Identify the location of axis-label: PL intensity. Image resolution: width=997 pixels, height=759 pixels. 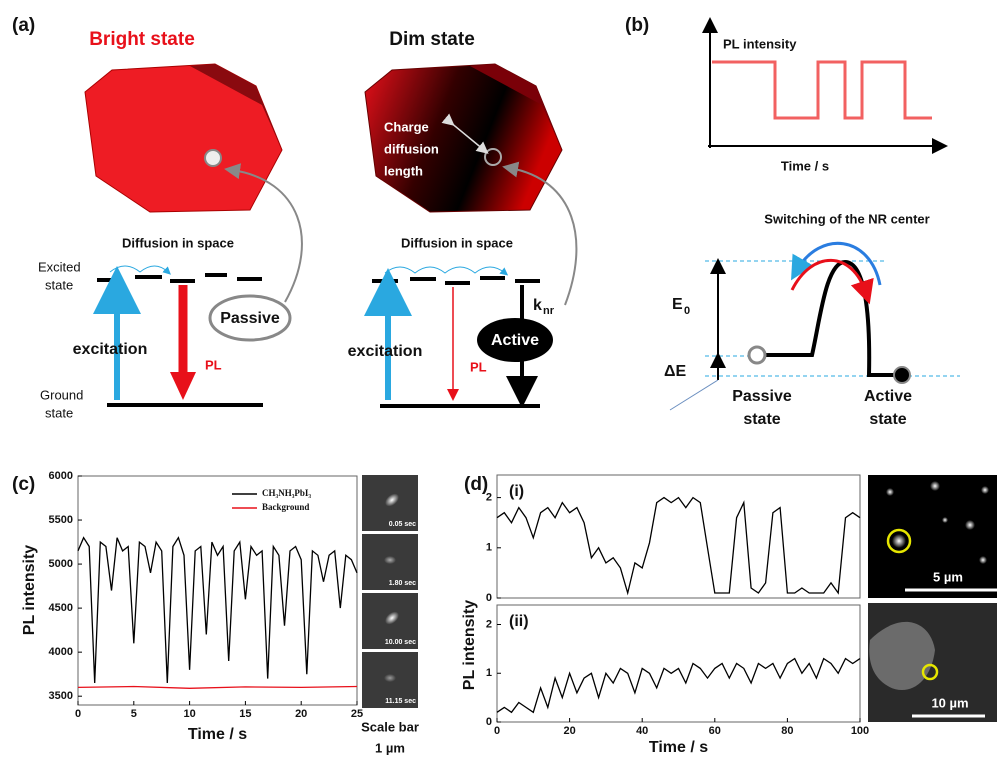
(760, 43).